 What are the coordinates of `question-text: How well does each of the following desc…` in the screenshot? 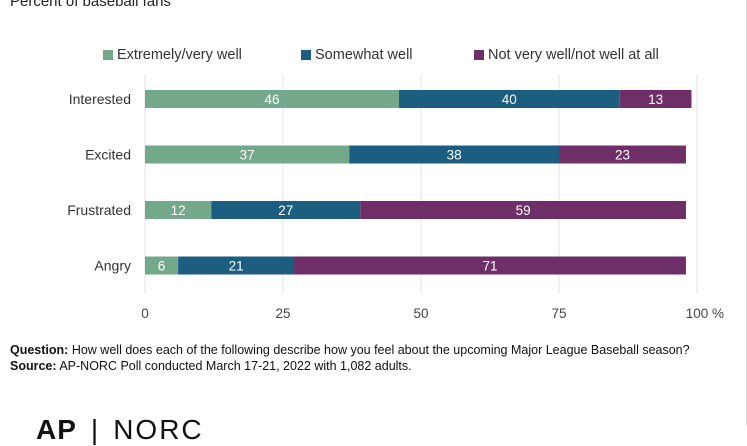 It's located at (380, 350).